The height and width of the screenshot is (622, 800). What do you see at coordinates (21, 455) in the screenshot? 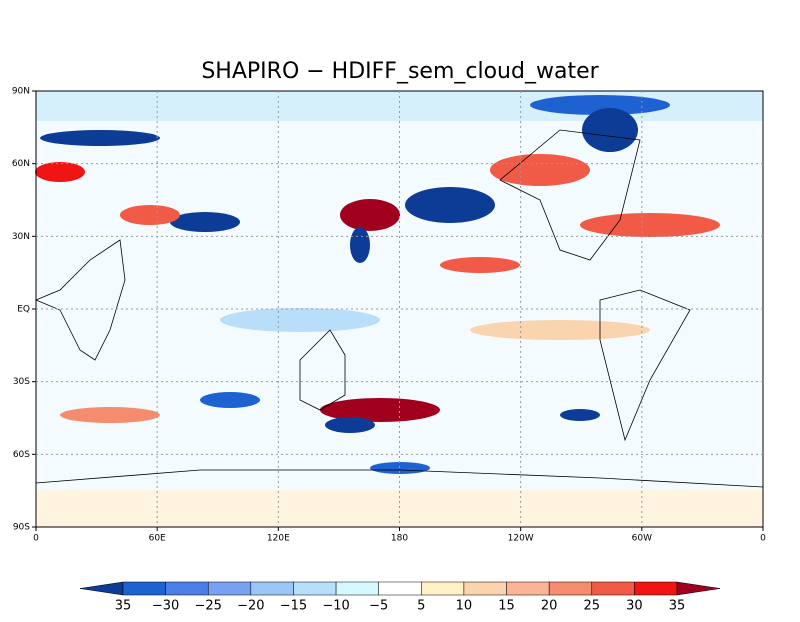
I see `y-tick-label: 60S` at bounding box center [21, 455].